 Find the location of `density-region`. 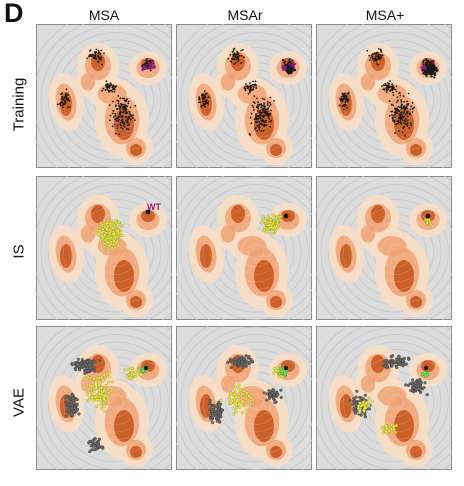

density-region is located at coordinates (228, 234).